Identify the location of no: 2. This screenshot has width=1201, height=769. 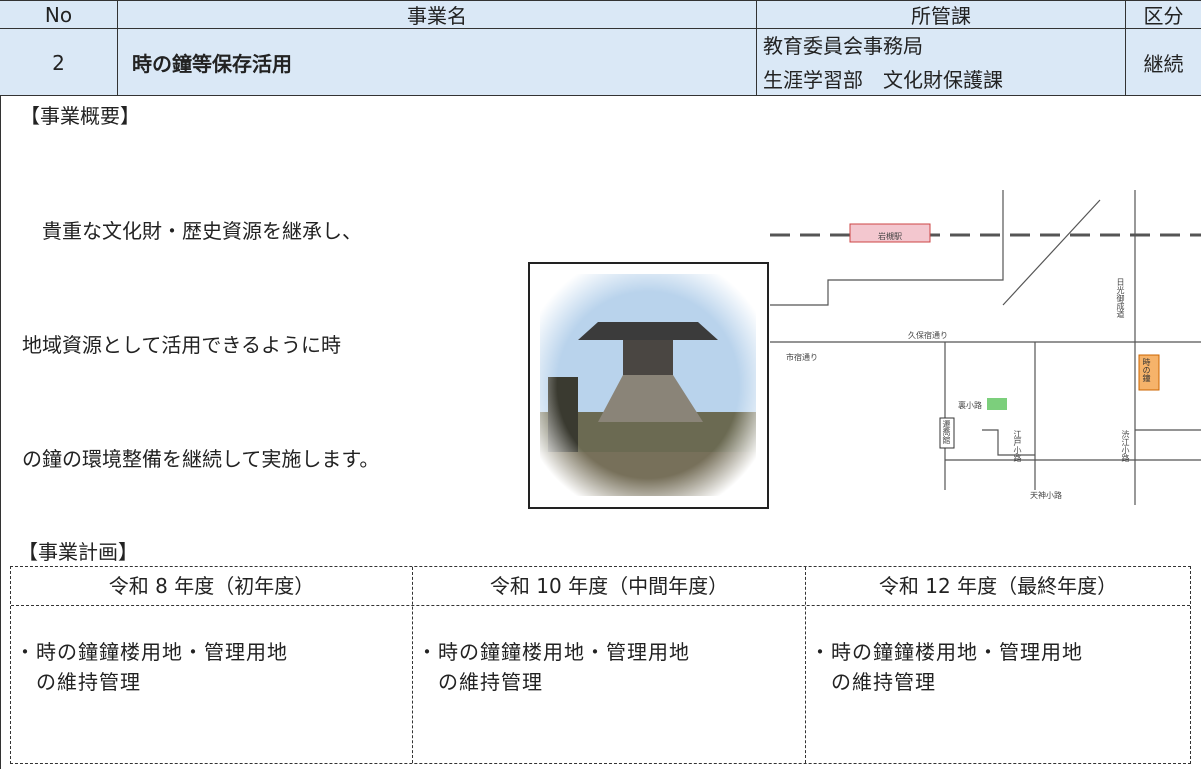
(59, 62).